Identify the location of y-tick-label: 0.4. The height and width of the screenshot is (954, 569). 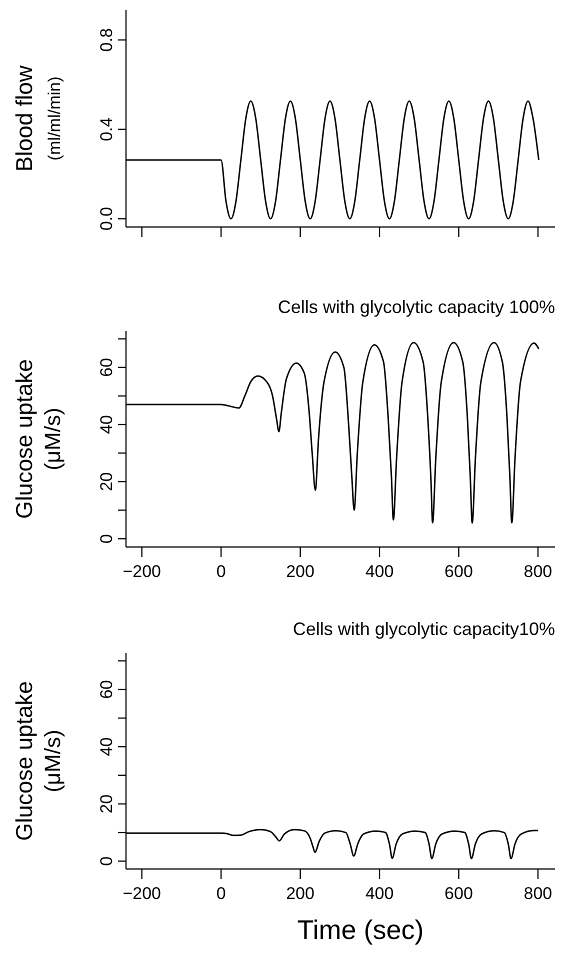
(106, 130).